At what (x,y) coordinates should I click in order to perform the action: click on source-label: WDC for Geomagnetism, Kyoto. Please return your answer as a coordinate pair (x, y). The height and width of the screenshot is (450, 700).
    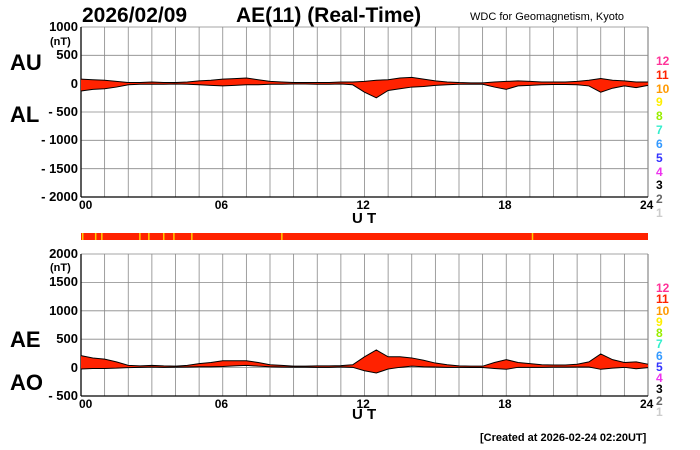
    Looking at the image, I should click on (547, 17).